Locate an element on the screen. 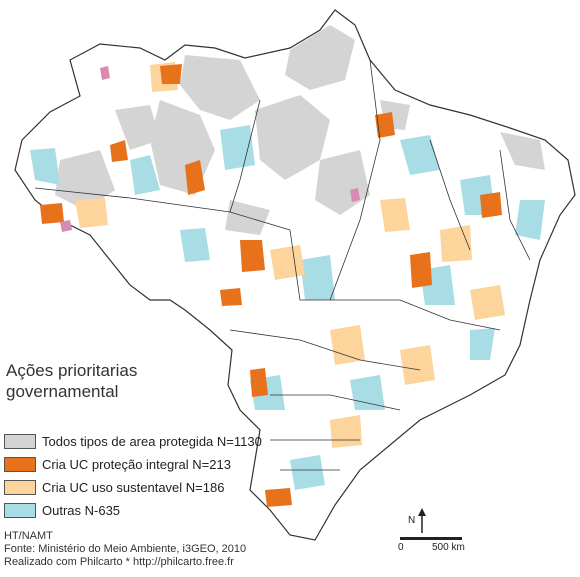  legend-label-integral: Cria UC proteção integral N=213 is located at coordinates (136, 464).